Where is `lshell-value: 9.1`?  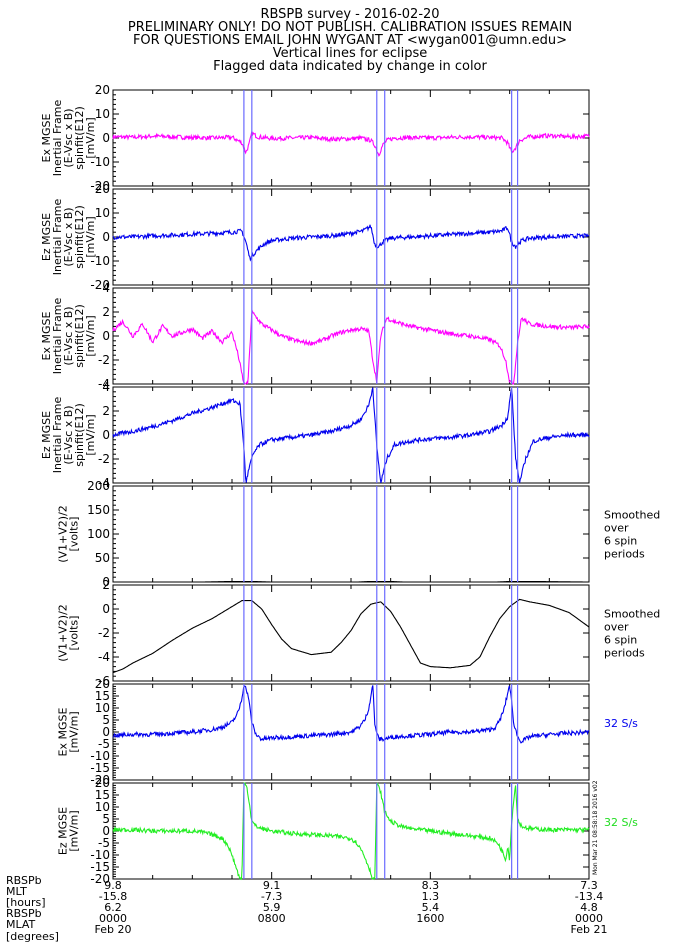 lshell-value: 9.1 is located at coordinates (272, 885).